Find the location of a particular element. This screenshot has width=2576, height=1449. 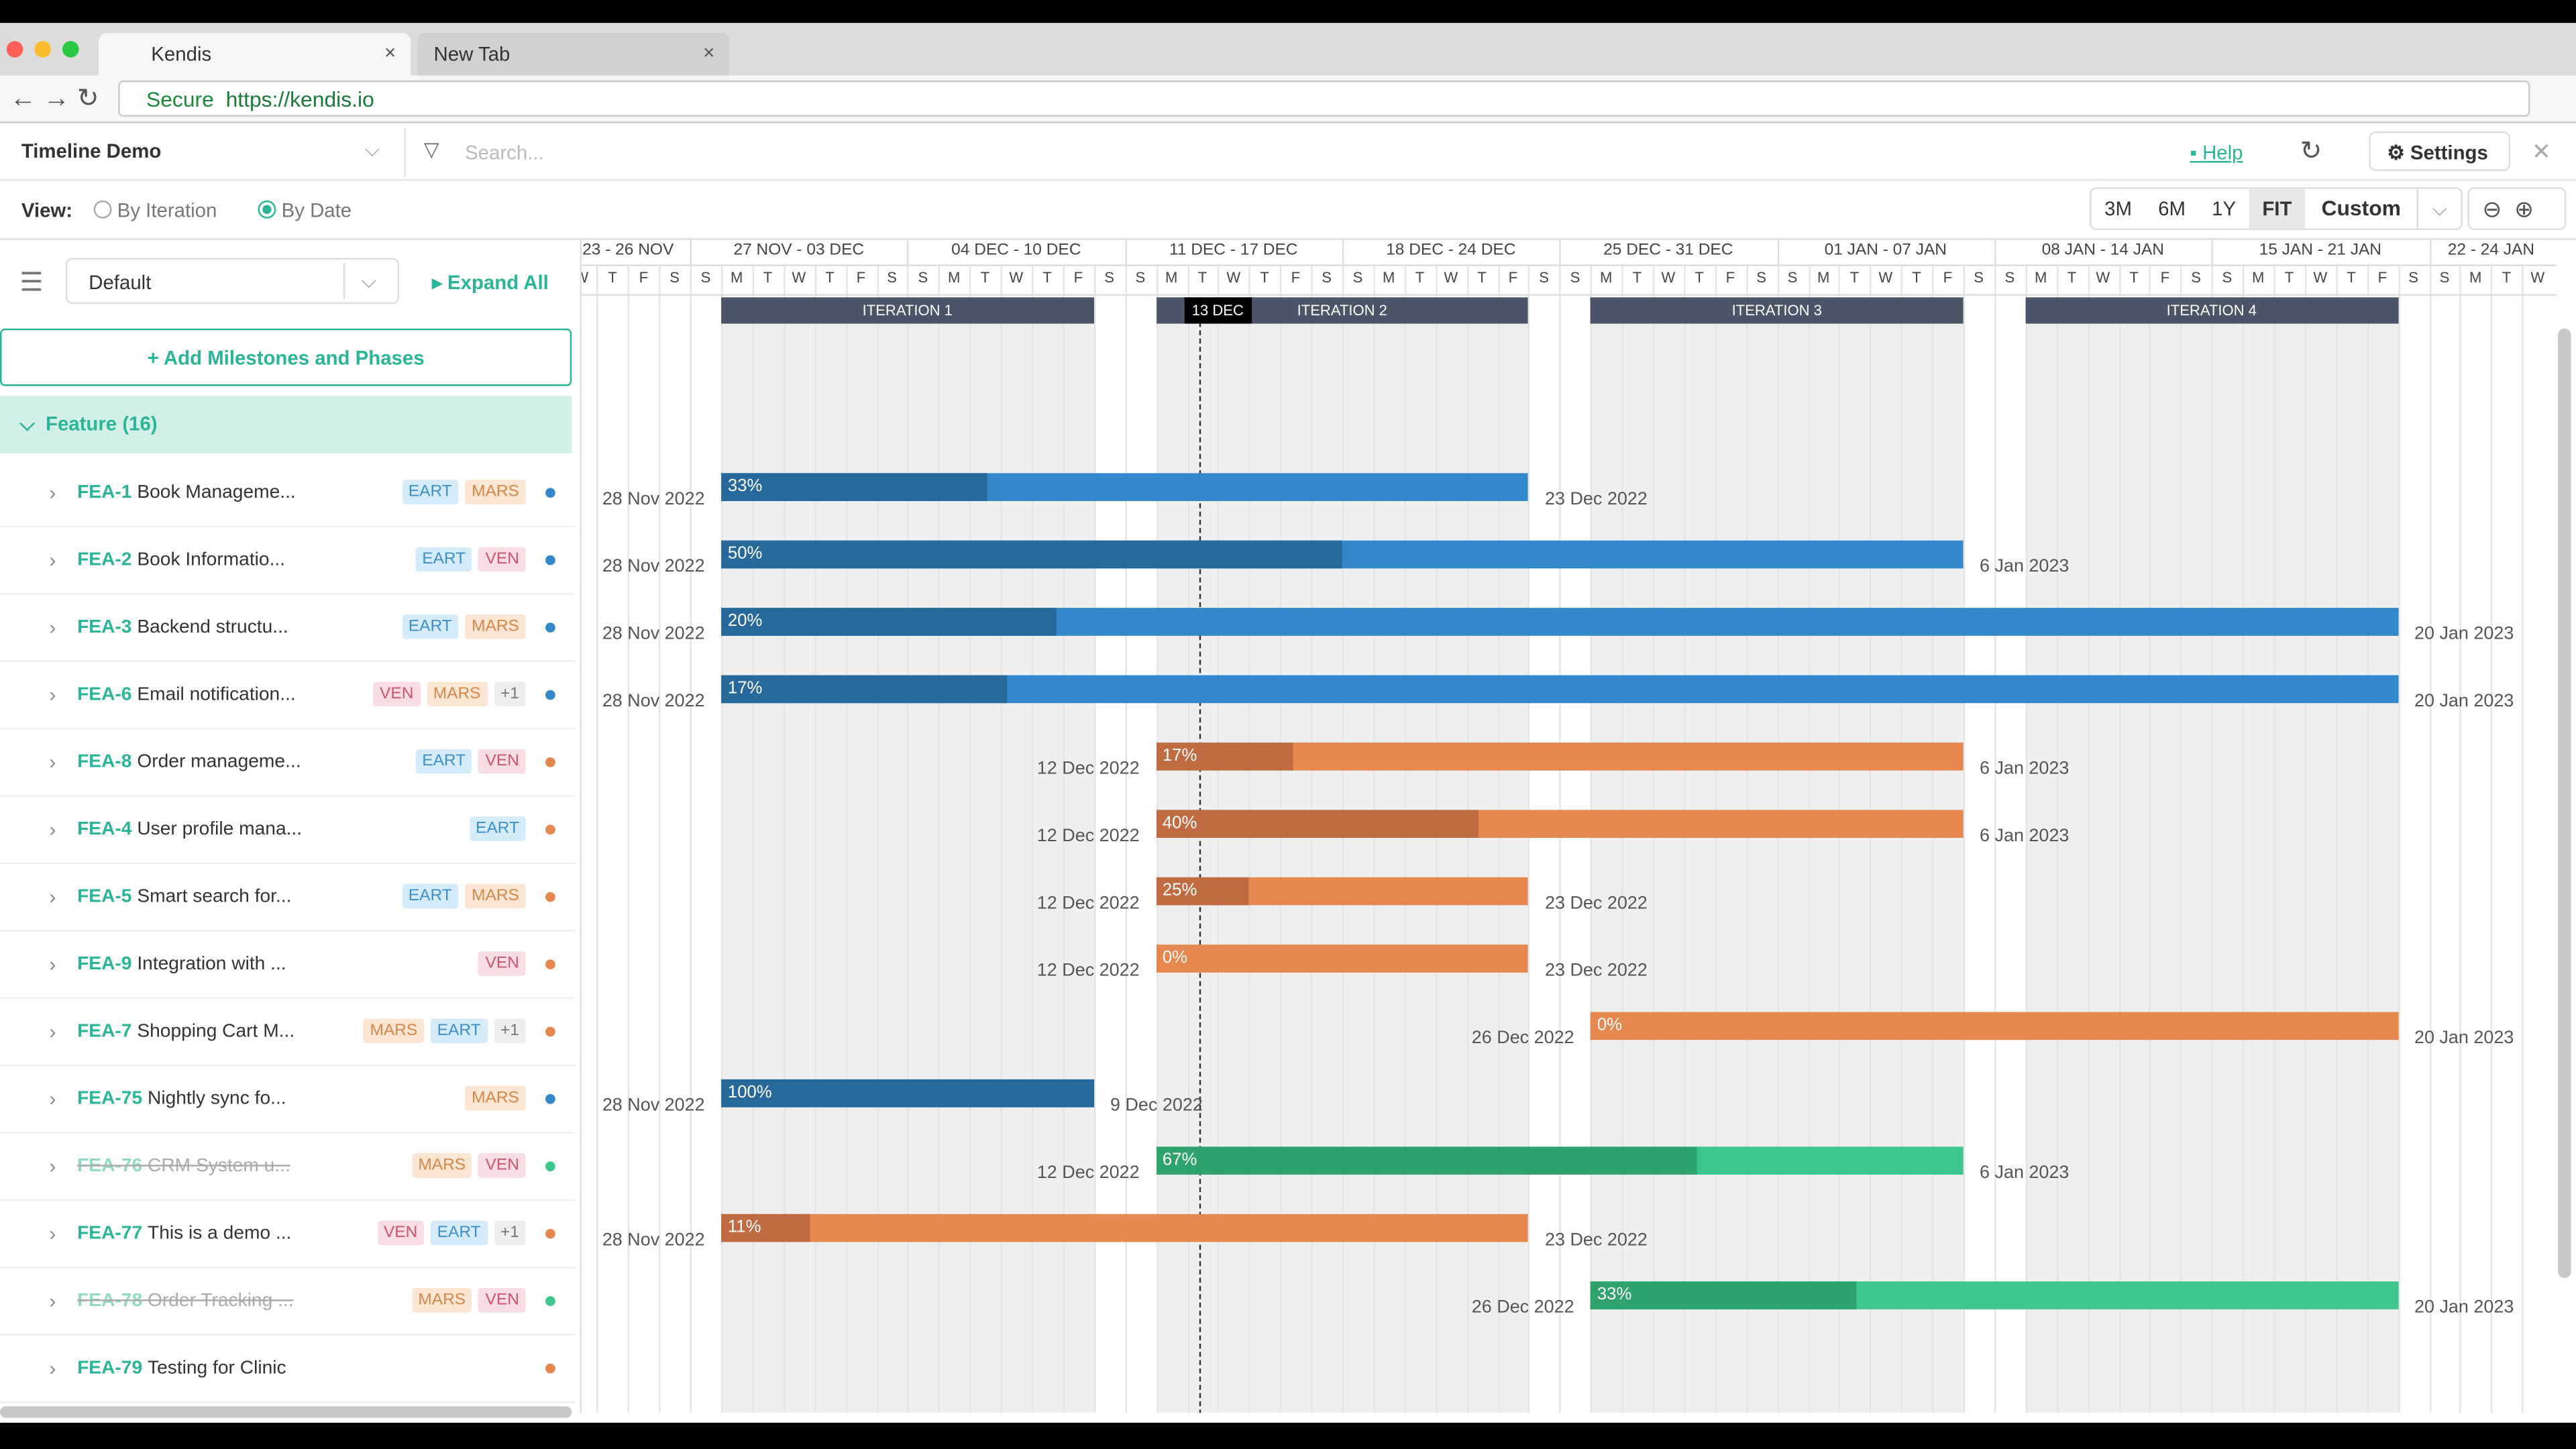

expand-all: ▸ Expand All is located at coordinates (490, 282).